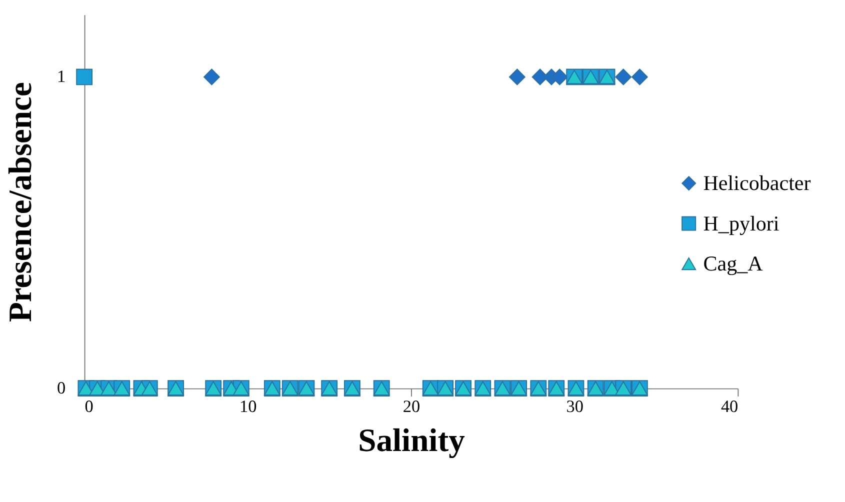 This screenshot has width=845, height=502. What do you see at coordinates (411, 441) in the screenshot?
I see `x-axis-title: Salinity` at bounding box center [411, 441].